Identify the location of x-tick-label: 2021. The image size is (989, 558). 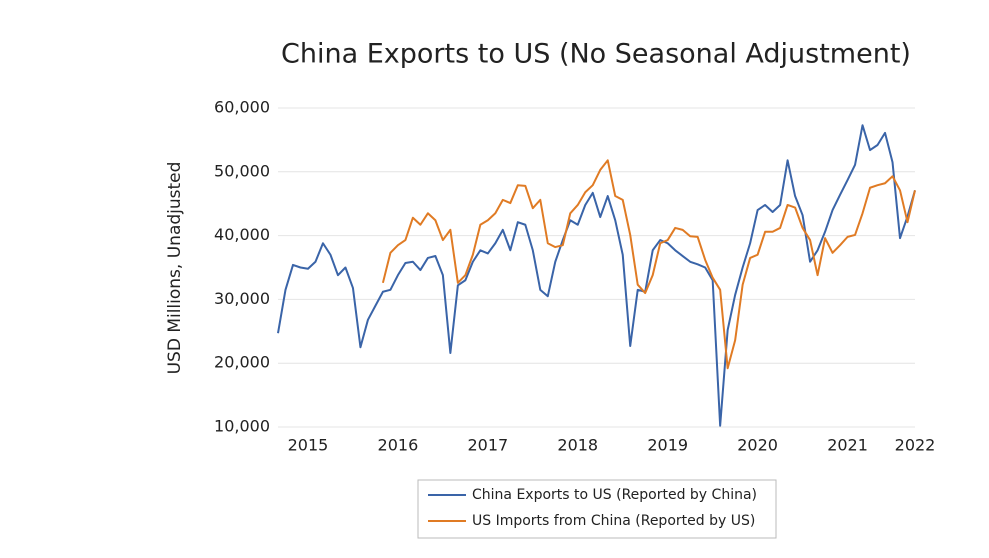
(847, 445).